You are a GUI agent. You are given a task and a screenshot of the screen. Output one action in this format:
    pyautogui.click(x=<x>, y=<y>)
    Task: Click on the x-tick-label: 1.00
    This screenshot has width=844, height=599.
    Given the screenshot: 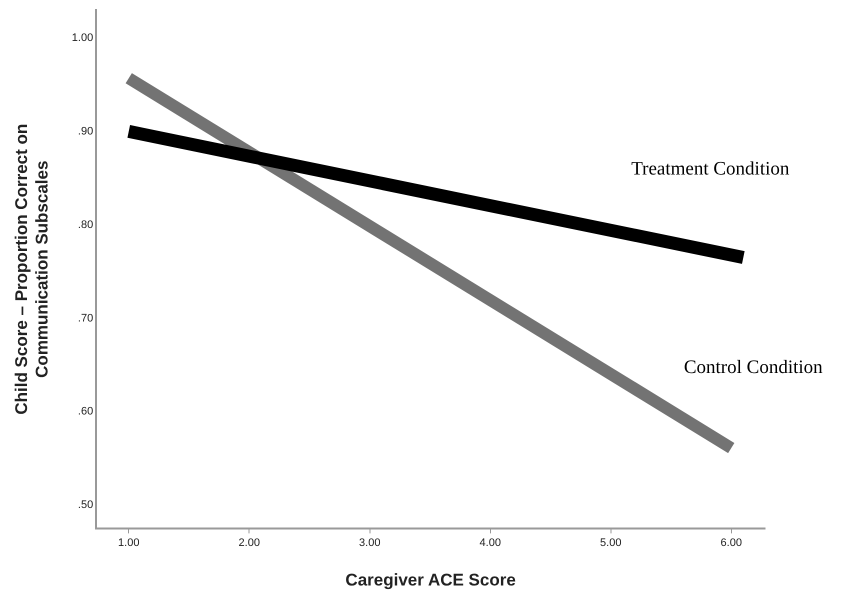 What is the action you would take?
    pyautogui.click(x=129, y=543)
    